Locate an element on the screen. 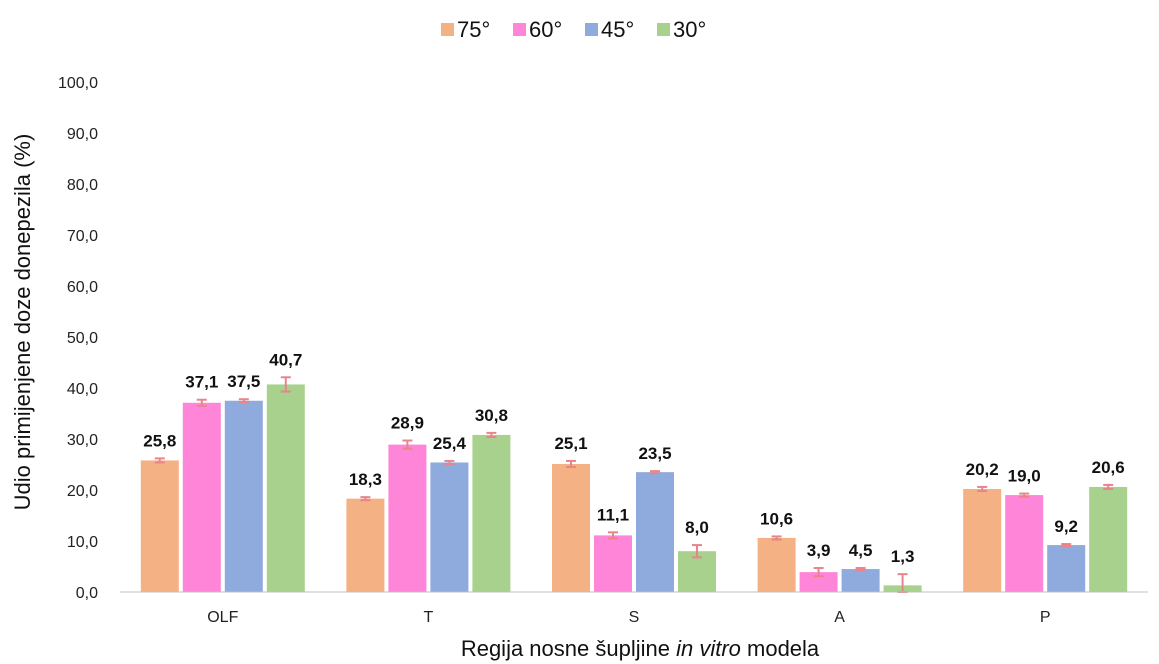 Image resolution: width=1159 pixels, height=664 pixels. data-label: 18,3 is located at coordinates (365, 479).